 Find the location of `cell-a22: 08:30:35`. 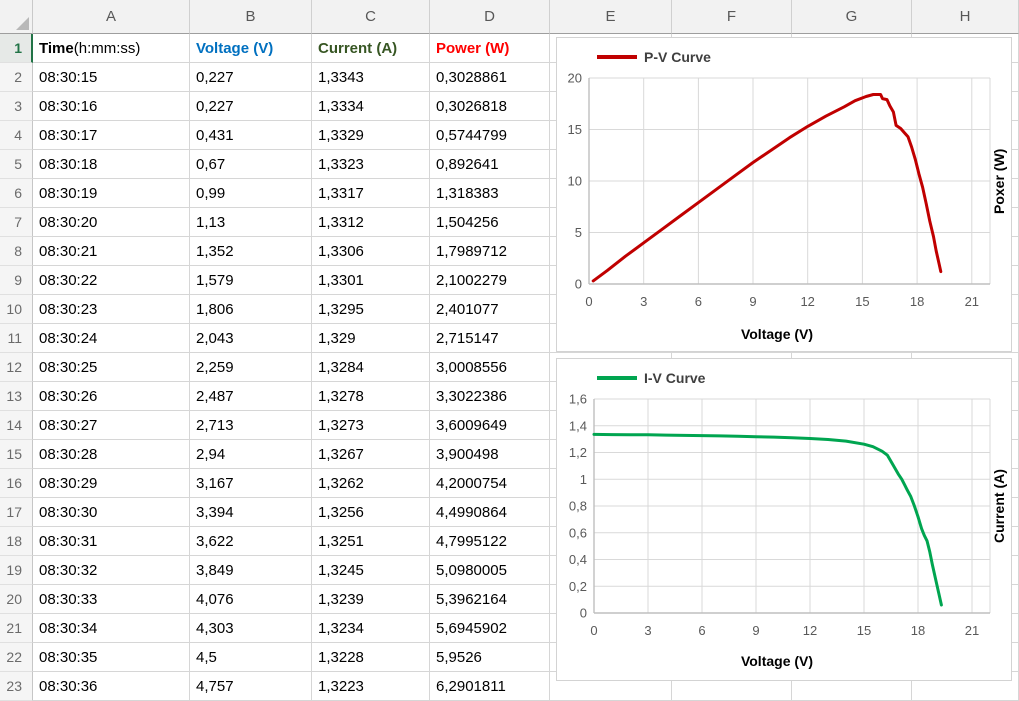

cell-a22: 08:30:35 is located at coordinates (111, 657).